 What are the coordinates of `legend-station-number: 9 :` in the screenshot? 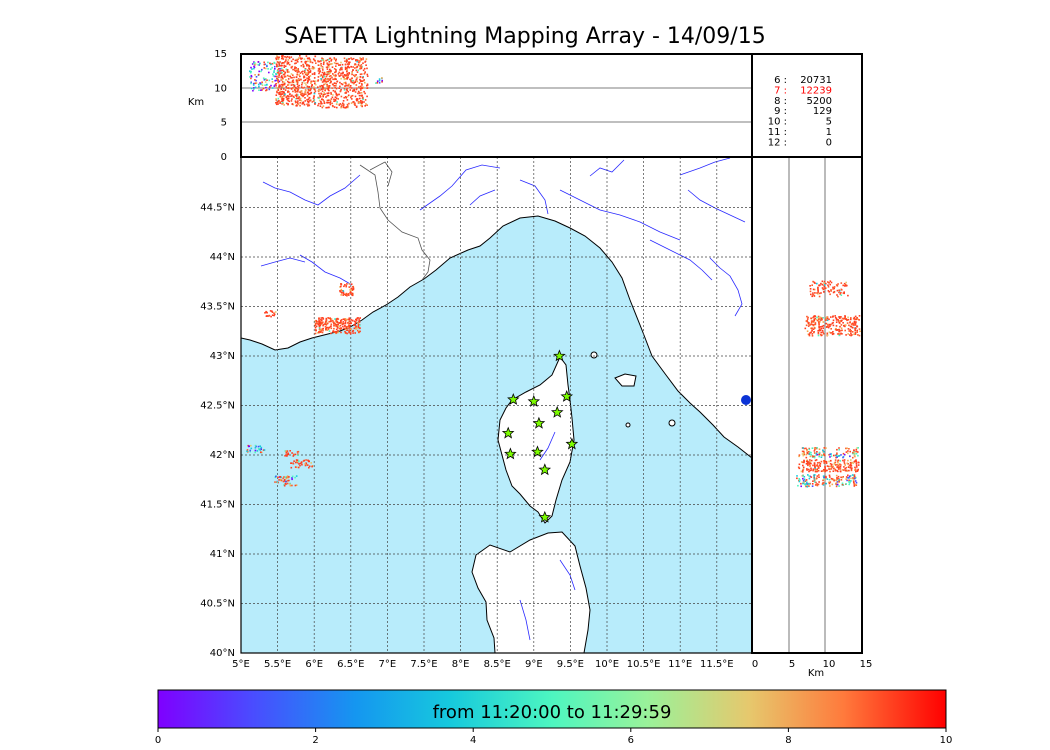 It's located at (780, 111).